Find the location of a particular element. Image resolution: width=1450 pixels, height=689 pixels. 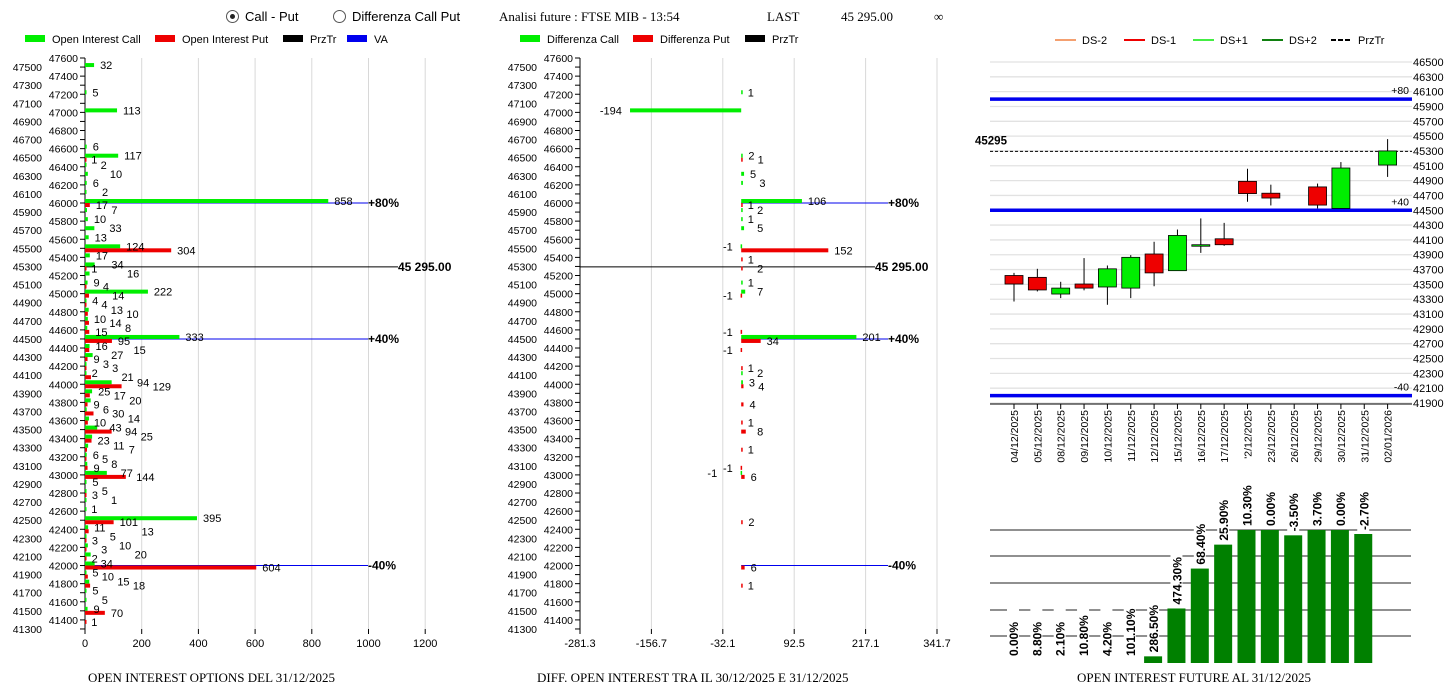

y-tick-label: 47600 is located at coordinates (558, 59).